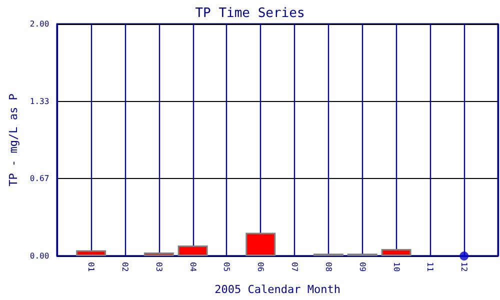  Describe the element at coordinates (125, 267) in the screenshot. I see `x-tick-label: 02` at that location.